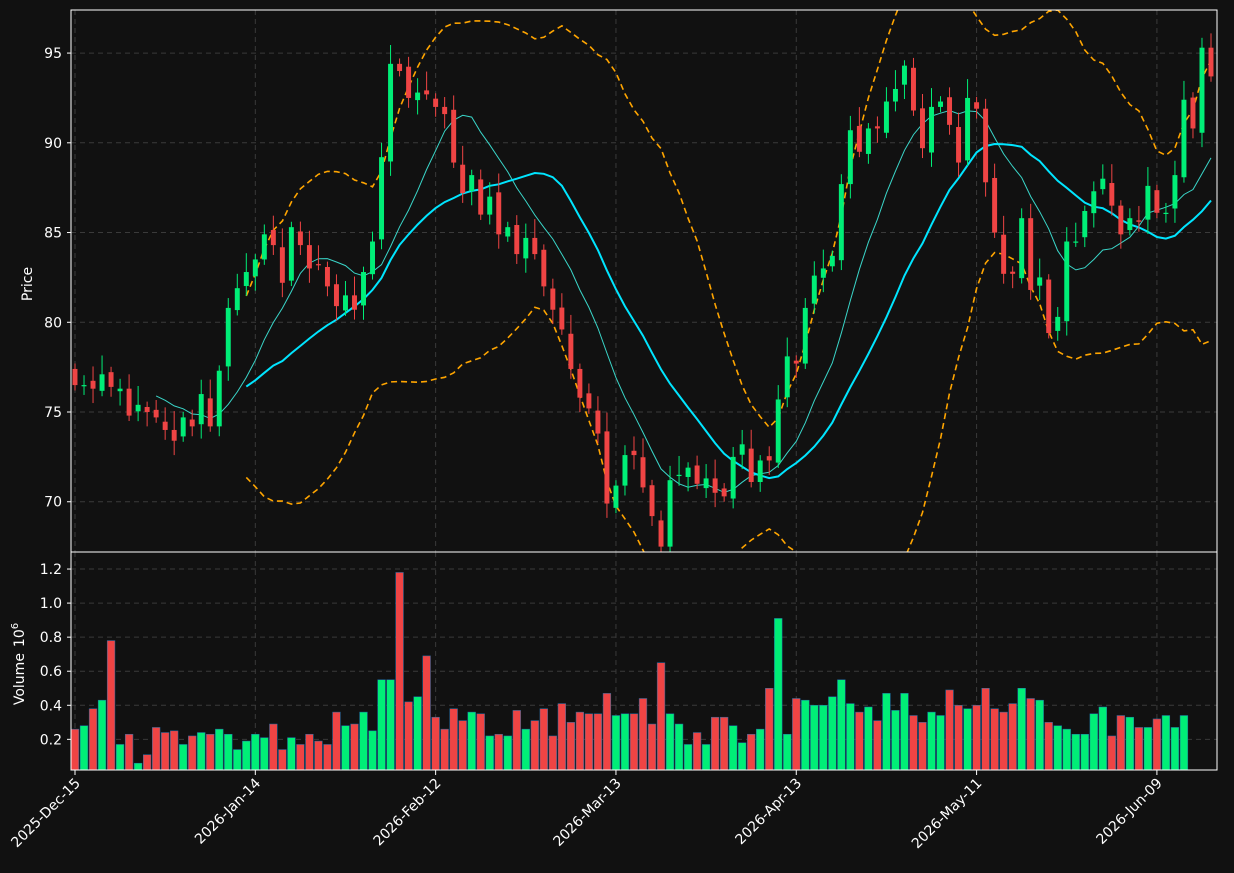 The height and width of the screenshot is (873, 1234). Describe the element at coordinates (45, 813) in the screenshot. I see `x-tick-label: 2025-Dec-15` at that location.